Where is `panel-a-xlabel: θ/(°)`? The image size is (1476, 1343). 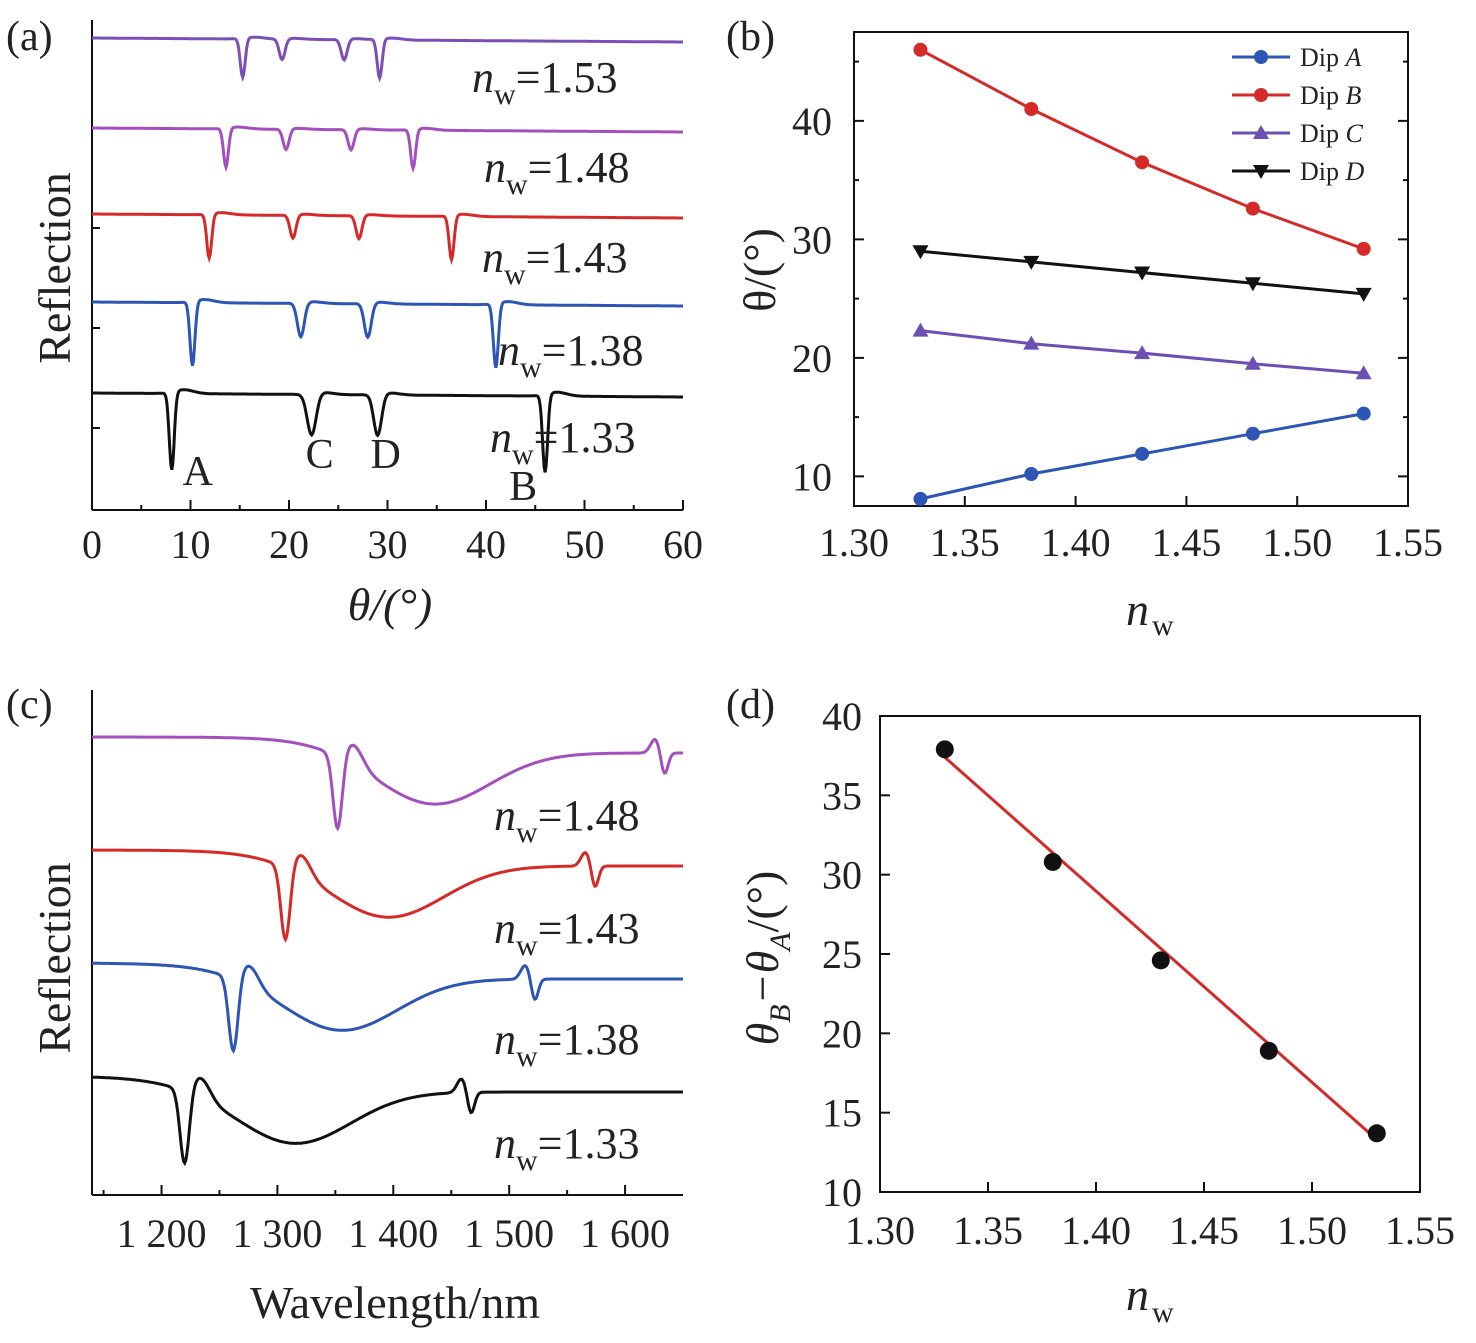 panel-a-xlabel: θ/(°) is located at coordinates (390, 604).